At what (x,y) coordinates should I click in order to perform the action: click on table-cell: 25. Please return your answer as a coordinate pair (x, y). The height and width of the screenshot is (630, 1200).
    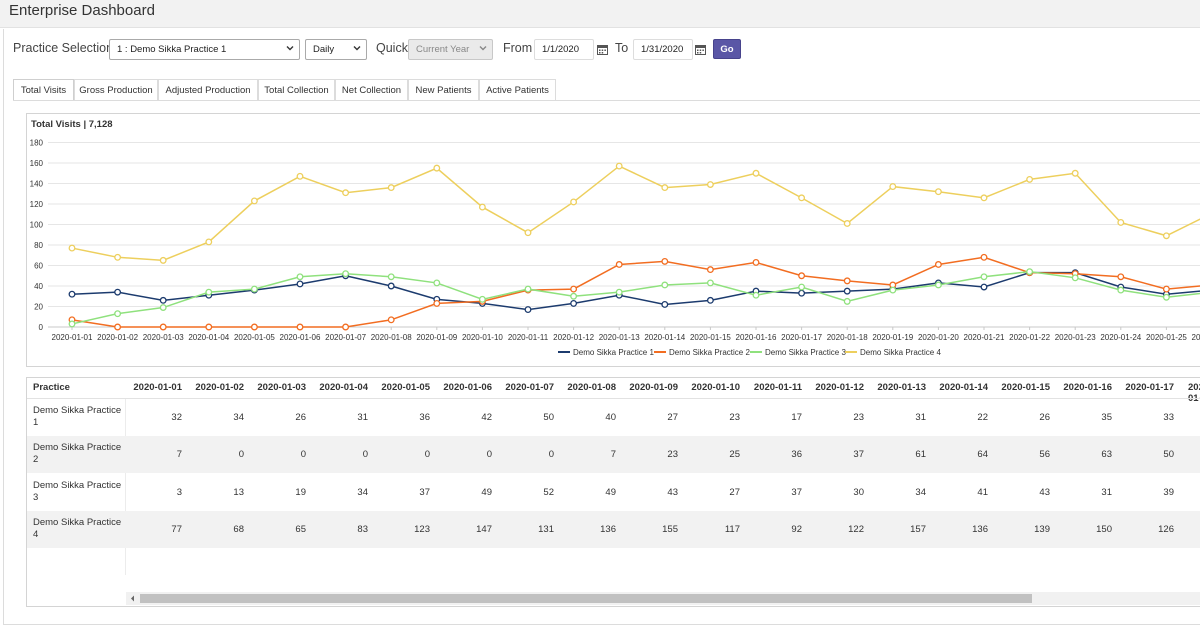
    Looking at the image, I should click on (734, 454).